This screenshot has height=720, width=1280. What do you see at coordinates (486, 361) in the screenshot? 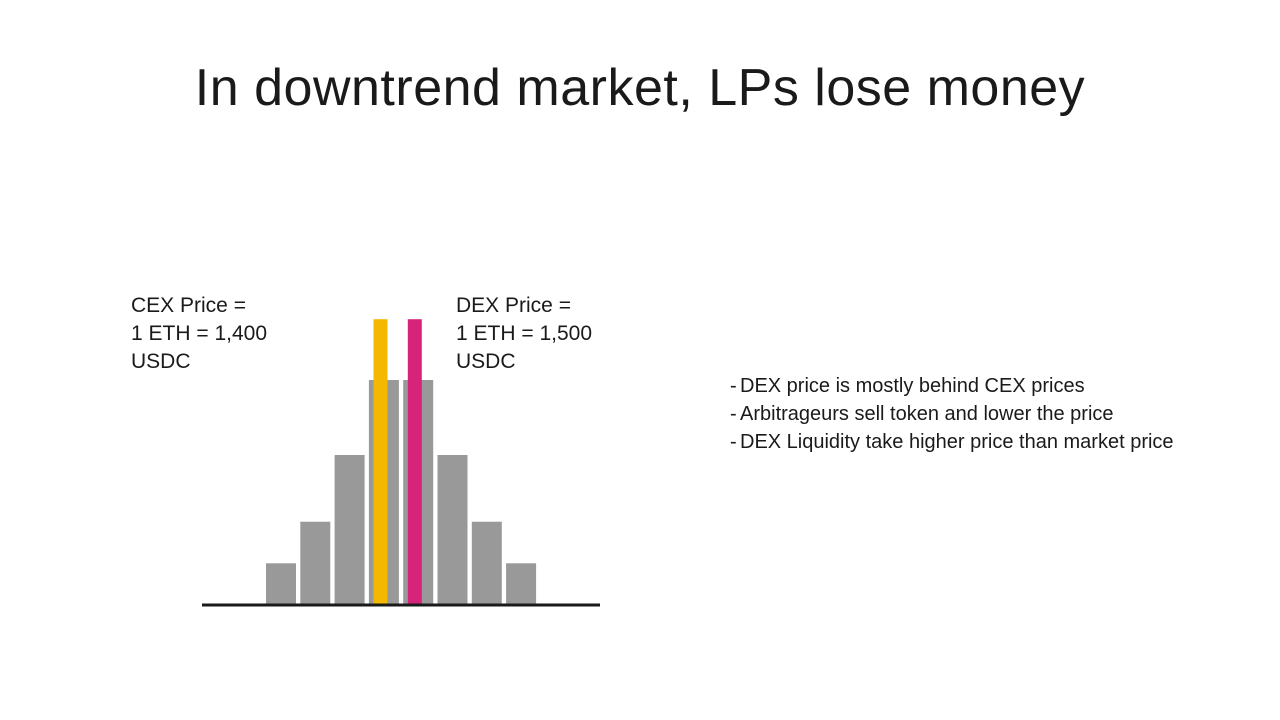
I see `dex-price-label-line: USDC` at bounding box center [486, 361].